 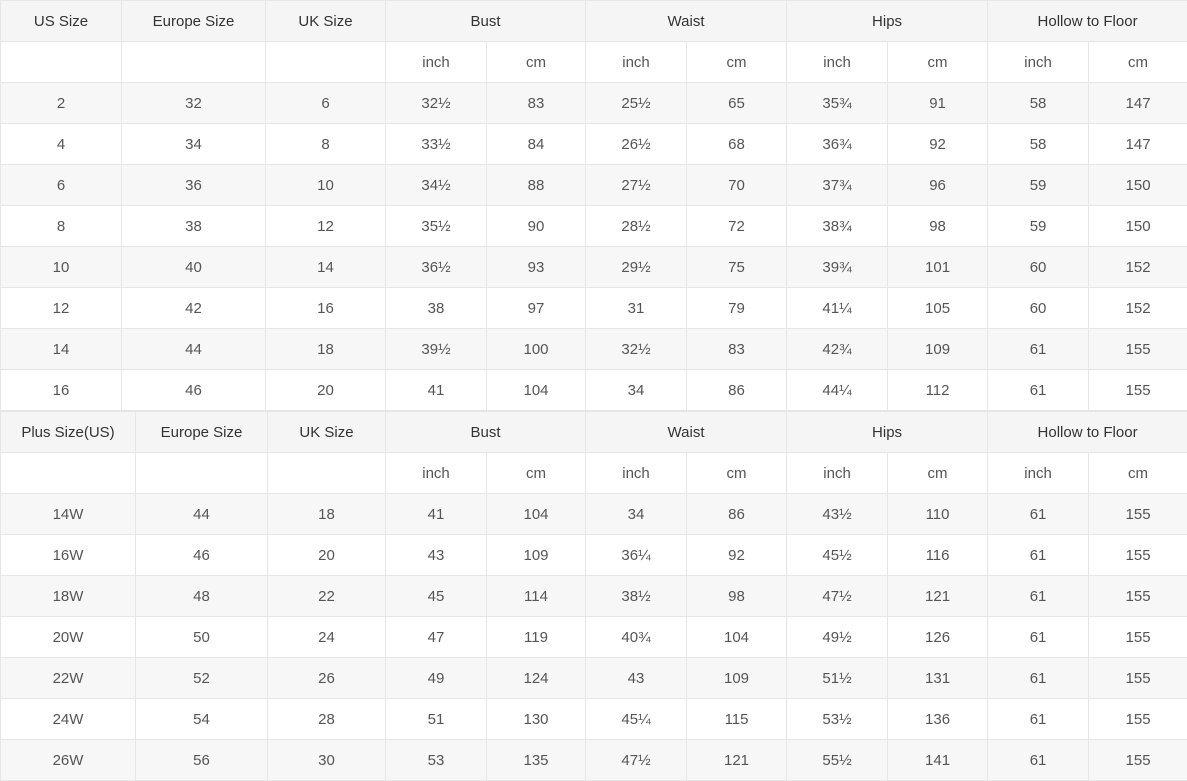 I want to click on column-header: Bust, so click(x=486, y=432).